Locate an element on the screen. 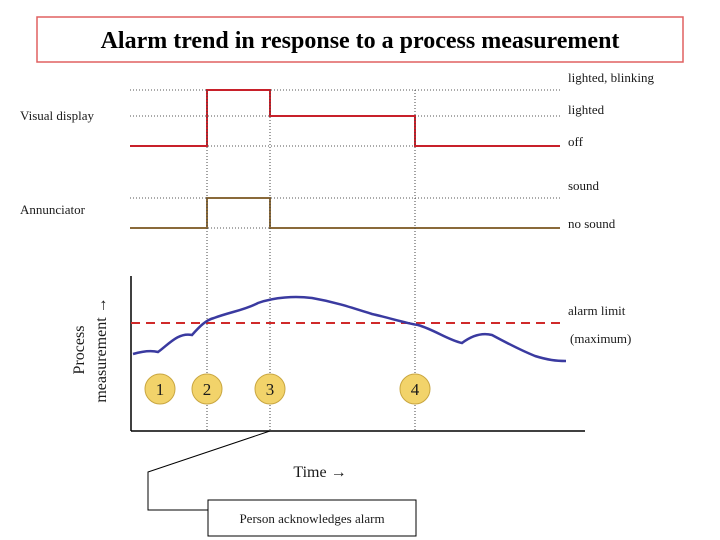 The image size is (720, 540). event-number-4: 4 is located at coordinates (415, 389).